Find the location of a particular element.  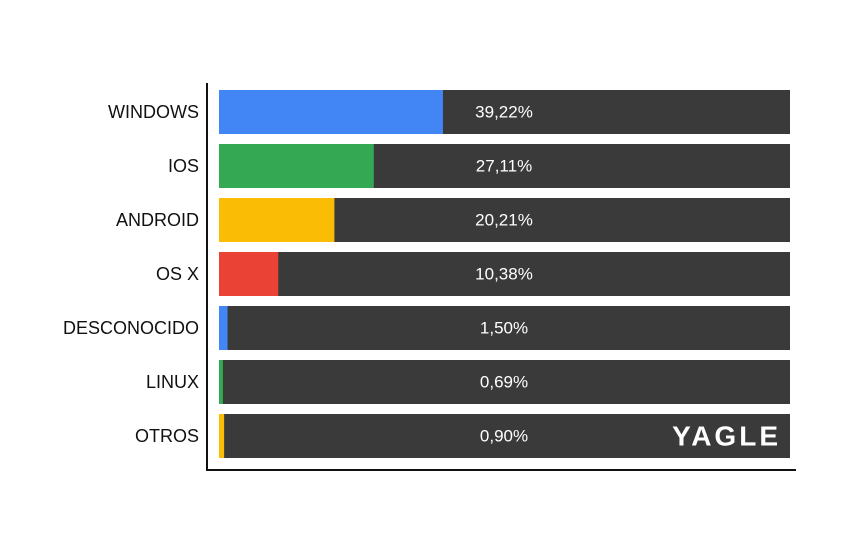

value-label: 27,11% is located at coordinates (504, 165).